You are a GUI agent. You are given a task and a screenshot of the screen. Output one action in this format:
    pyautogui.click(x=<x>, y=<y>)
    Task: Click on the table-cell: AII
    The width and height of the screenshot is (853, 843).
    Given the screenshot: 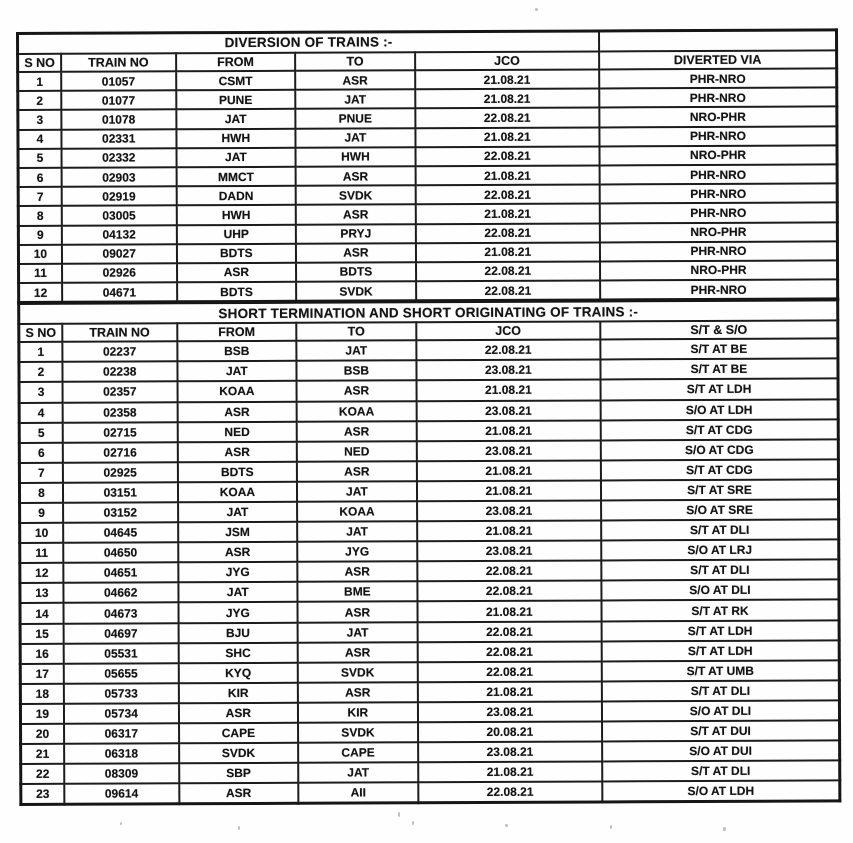 What is the action you would take?
    pyautogui.click(x=358, y=793)
    